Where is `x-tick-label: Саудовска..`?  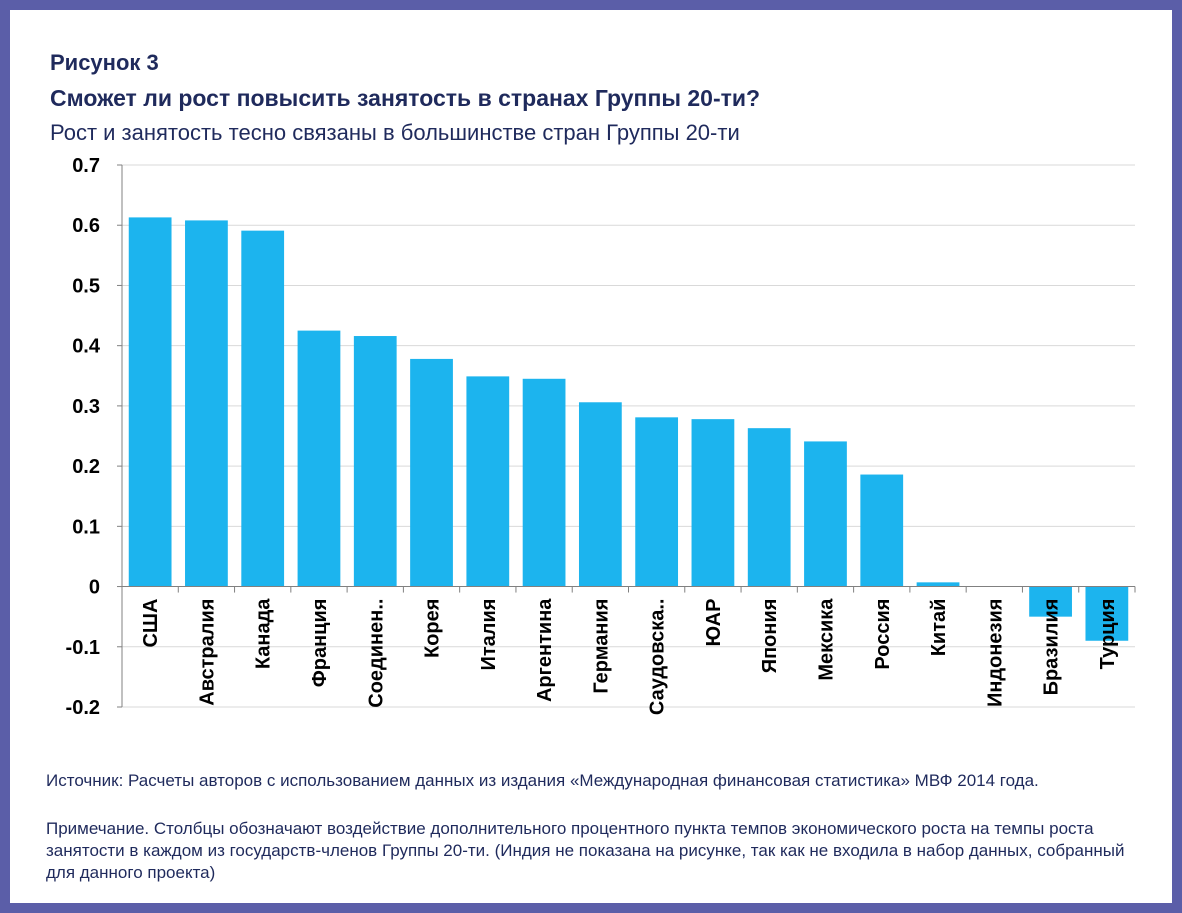
x-tick-label: Саудовска.. is located at coordinates (658, 657).